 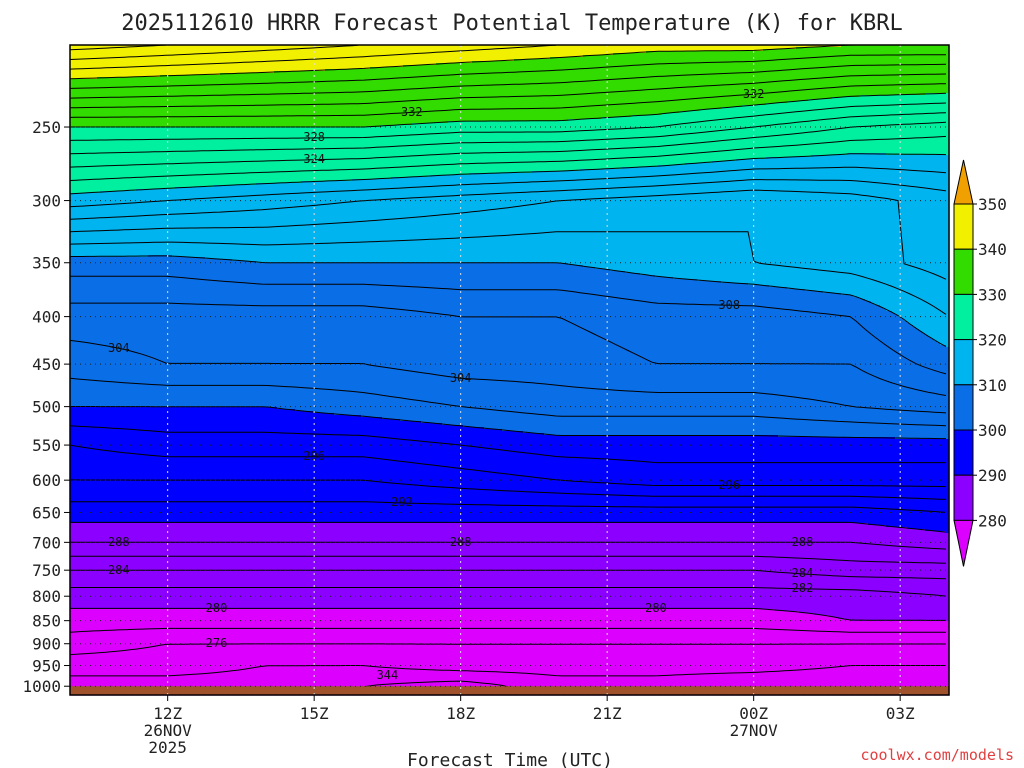 I want to click on colorbar-label: 310, so click(x=992, y=385).